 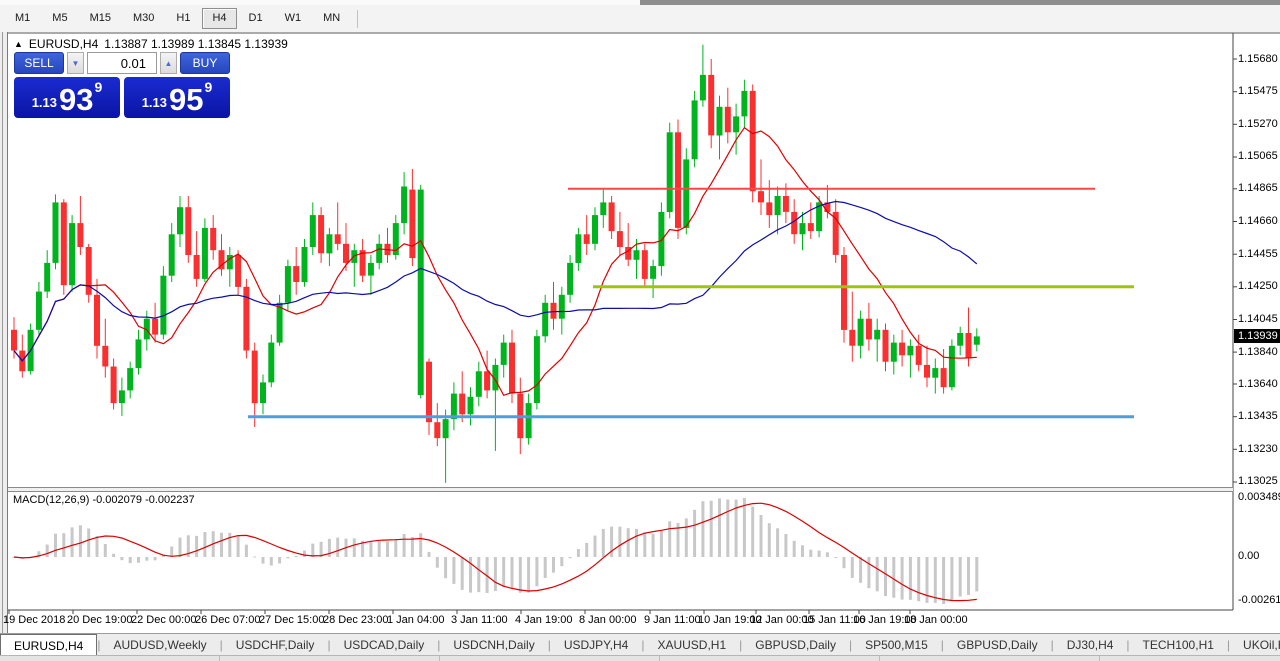 What do you see at coordinates (620, 489) in the screenshot?
I see `pane-splitter` at bounding box center [620, 489].